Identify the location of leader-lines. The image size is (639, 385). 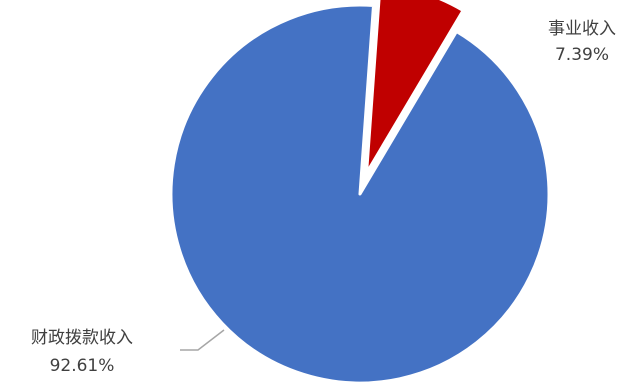
(202, 340).